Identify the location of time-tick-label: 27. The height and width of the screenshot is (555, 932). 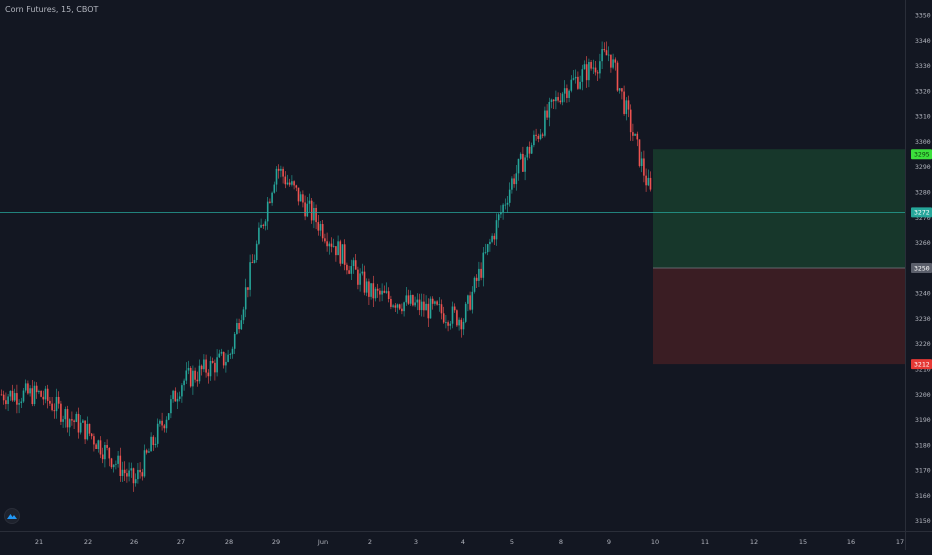
(181, 542).